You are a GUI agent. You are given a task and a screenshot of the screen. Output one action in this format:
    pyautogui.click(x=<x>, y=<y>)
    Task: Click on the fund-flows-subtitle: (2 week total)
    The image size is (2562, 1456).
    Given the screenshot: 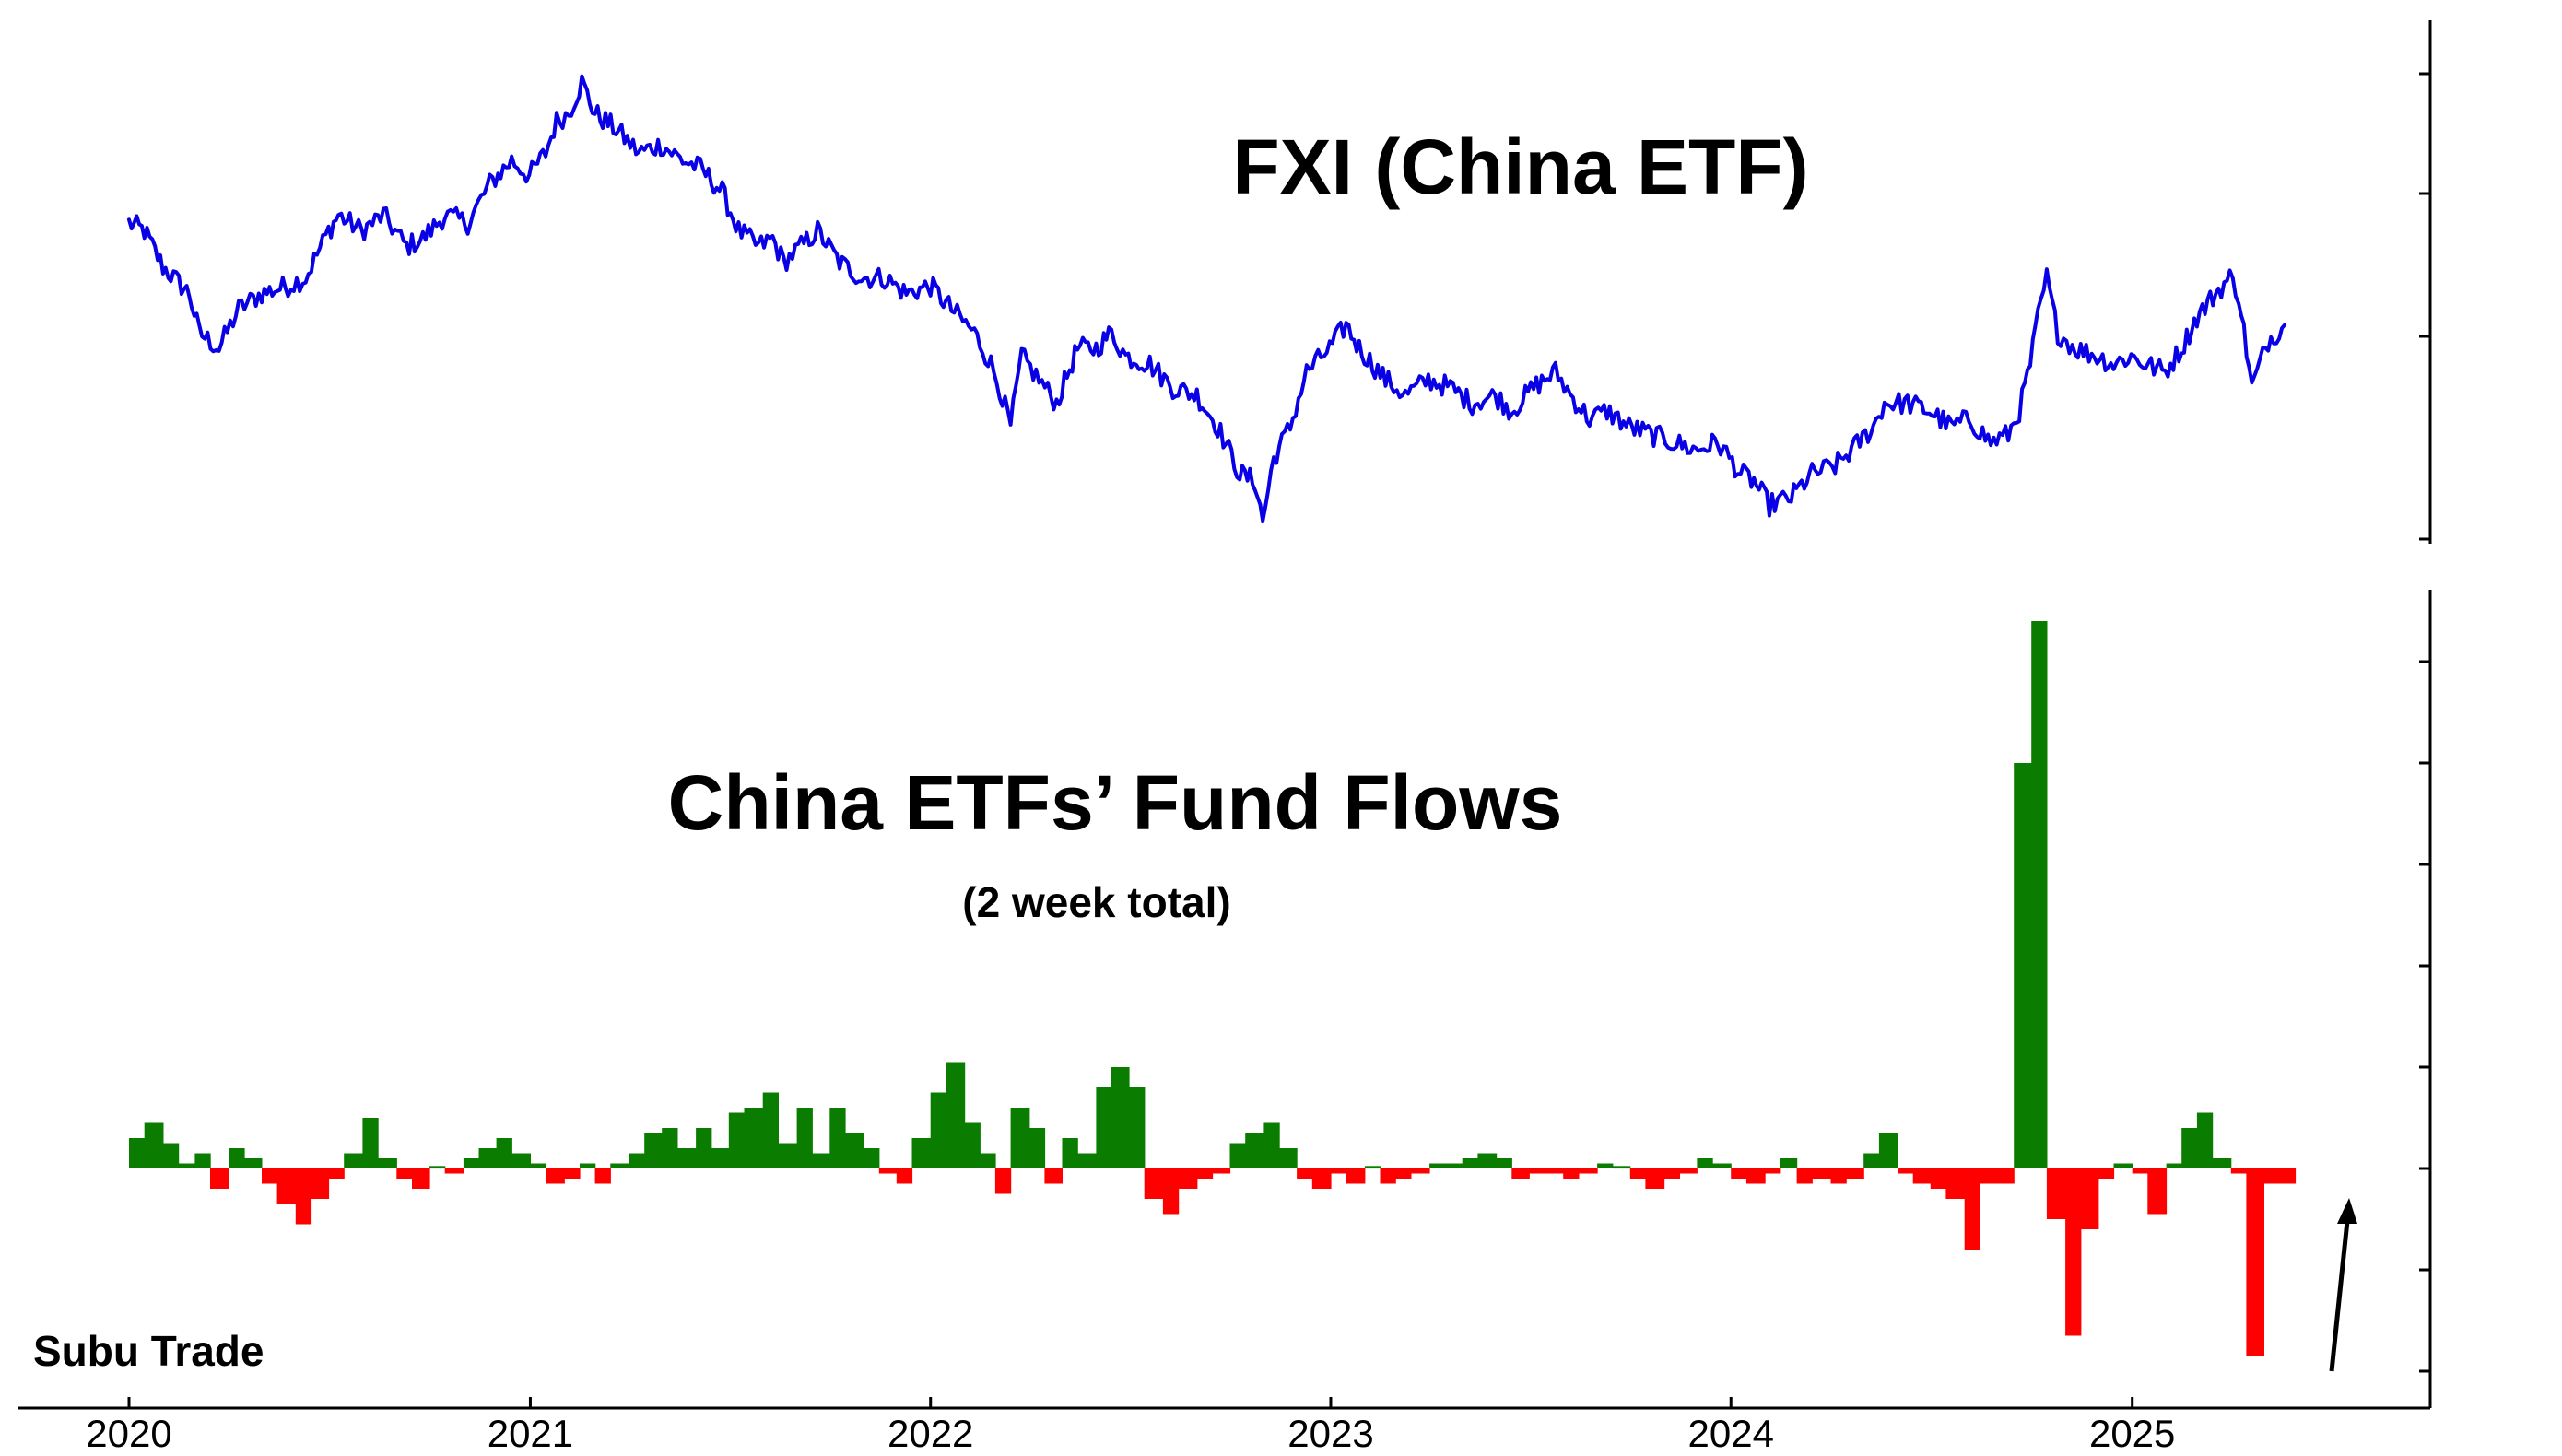 What is the action you would take?
    pyautogui.click(x=1096, y=902)
    